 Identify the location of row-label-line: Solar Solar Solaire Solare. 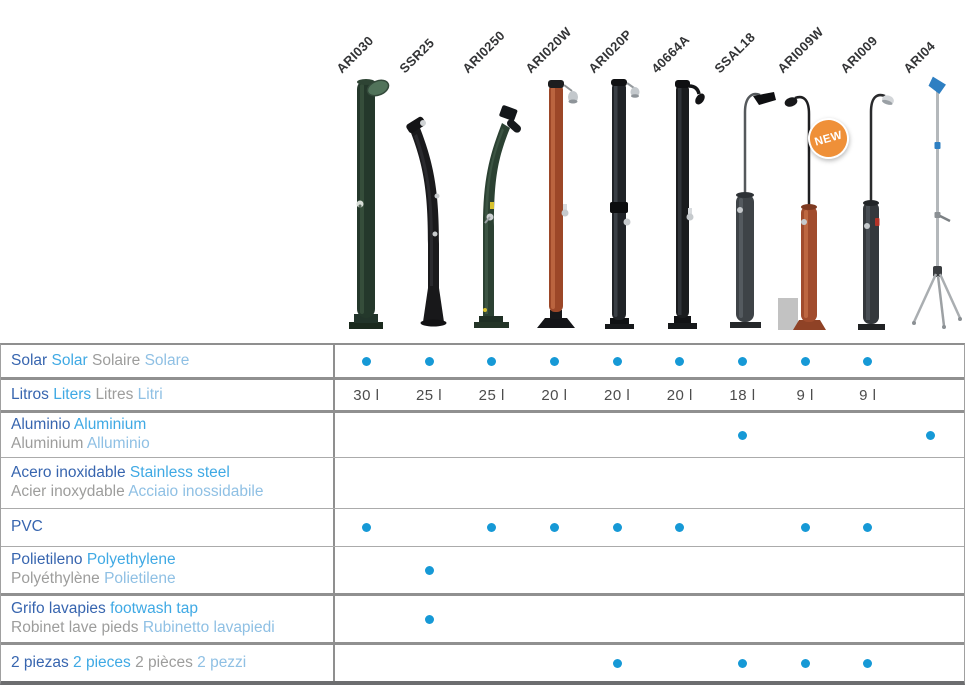
(172, 361).